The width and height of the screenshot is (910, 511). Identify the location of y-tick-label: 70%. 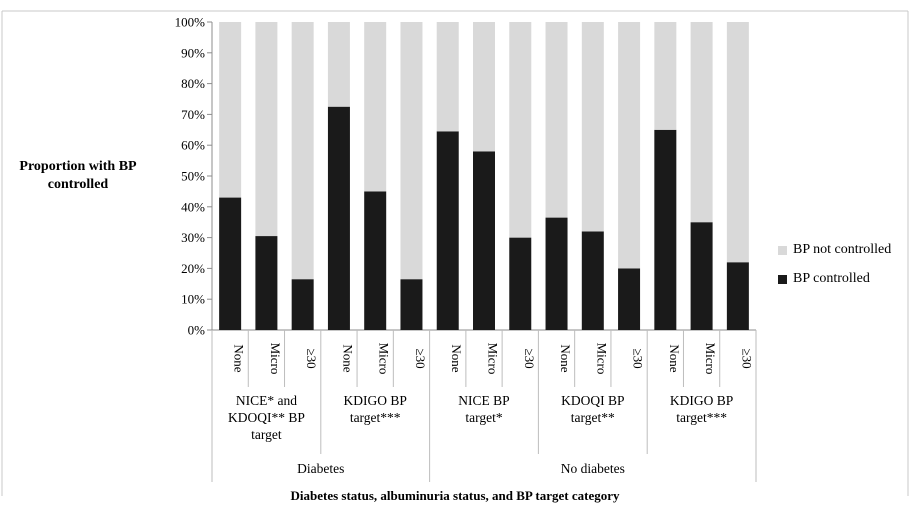
(193, 114).